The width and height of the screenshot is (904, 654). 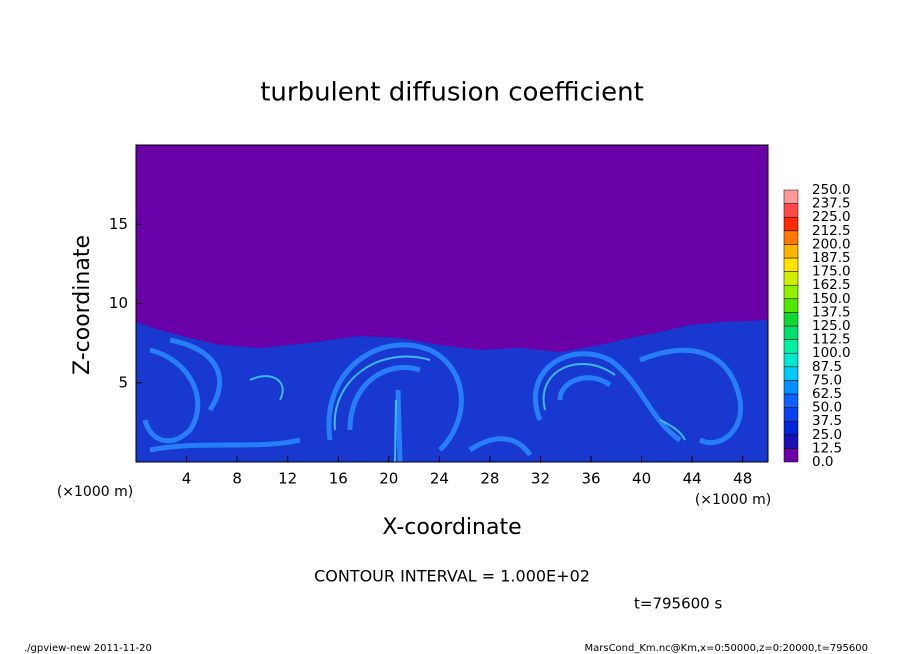 What do you see at coordinates (827, 421) in the screenshot?
I see `colorbar-label: 37.5` at bounding box center [827, 421].